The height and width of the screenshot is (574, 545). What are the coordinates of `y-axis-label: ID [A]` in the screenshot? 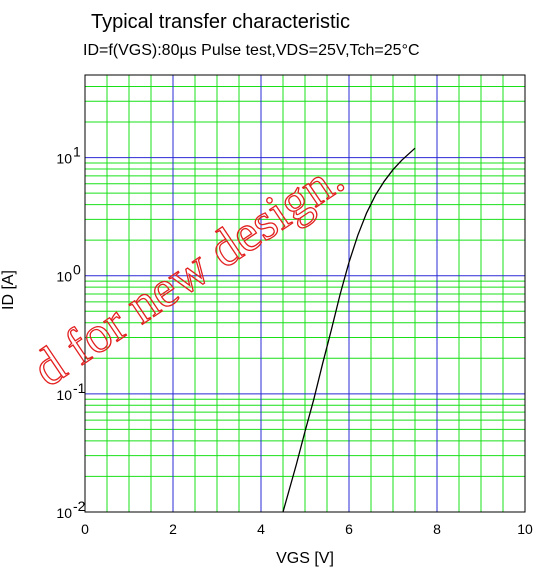 It's located at (8, 290).